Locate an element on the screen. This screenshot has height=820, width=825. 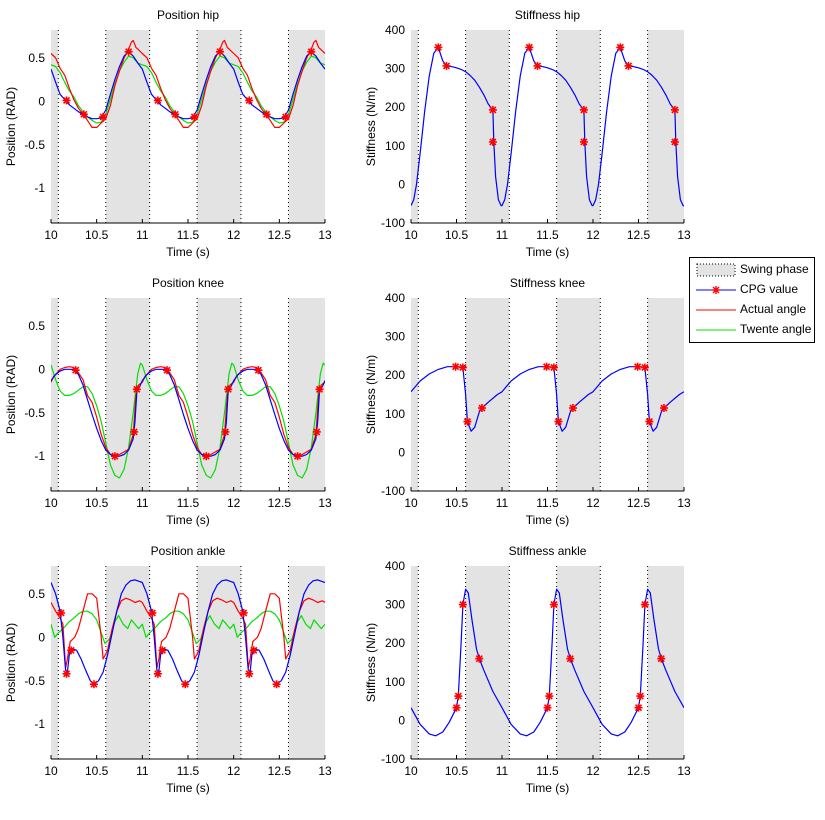
plot-title: Stiffness hip is located at coordinates (547, 15).